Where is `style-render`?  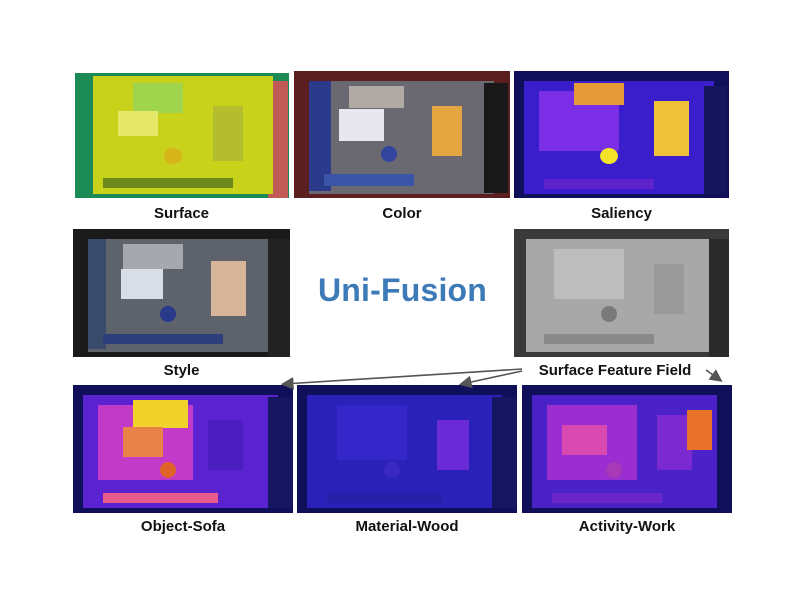 style-render is located at coordinates (181, 293).